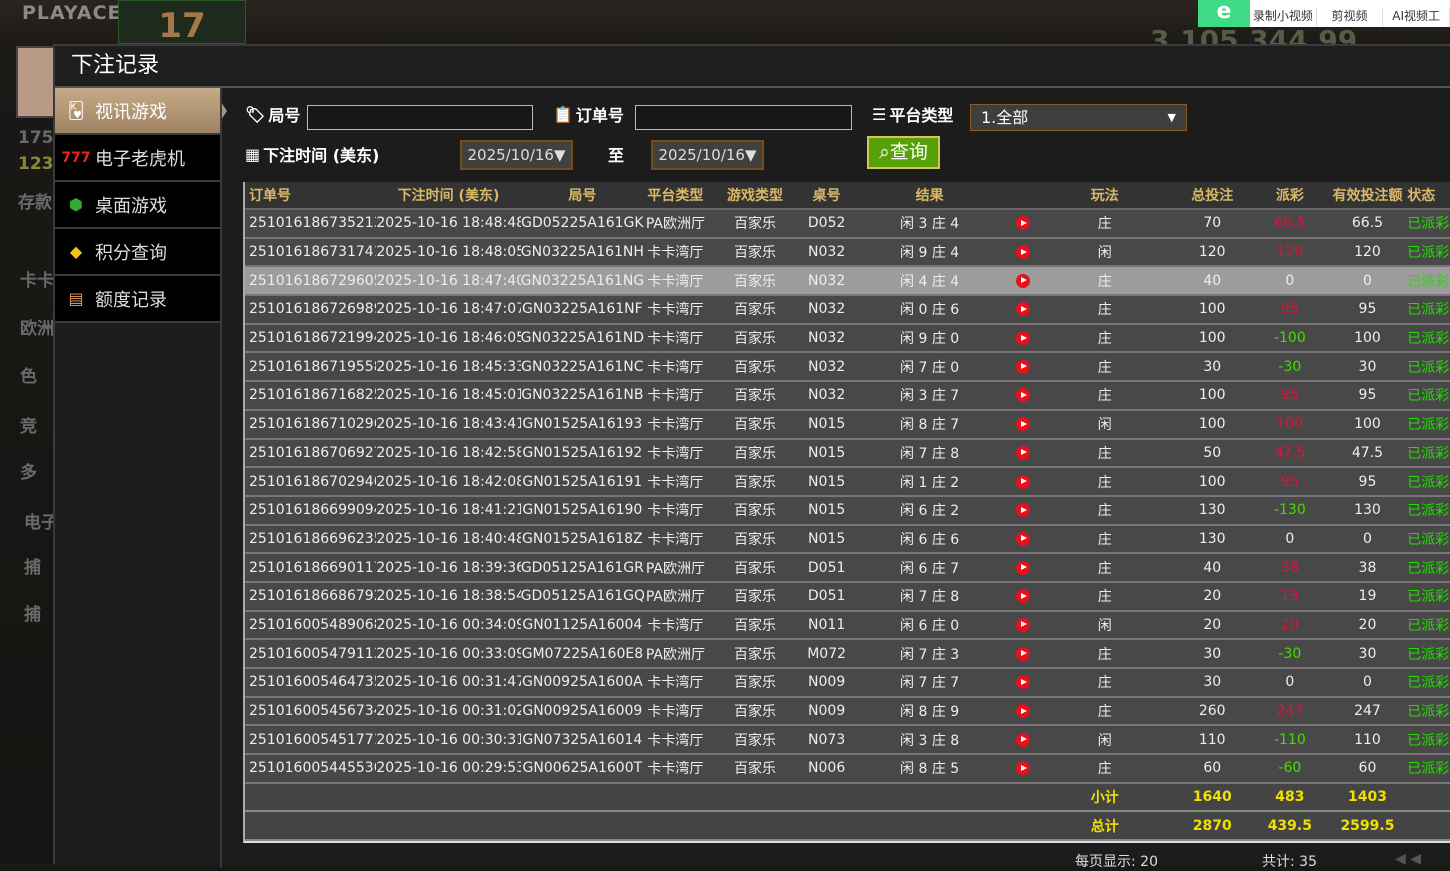 The image size is (1450, 871). I want to click on col-valid-bet-cell: 100, so click(1367, 424).